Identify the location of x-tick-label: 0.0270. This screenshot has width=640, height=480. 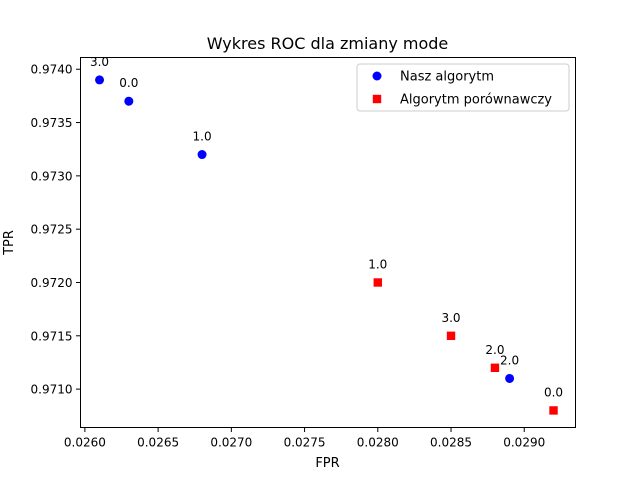
(231, 443).